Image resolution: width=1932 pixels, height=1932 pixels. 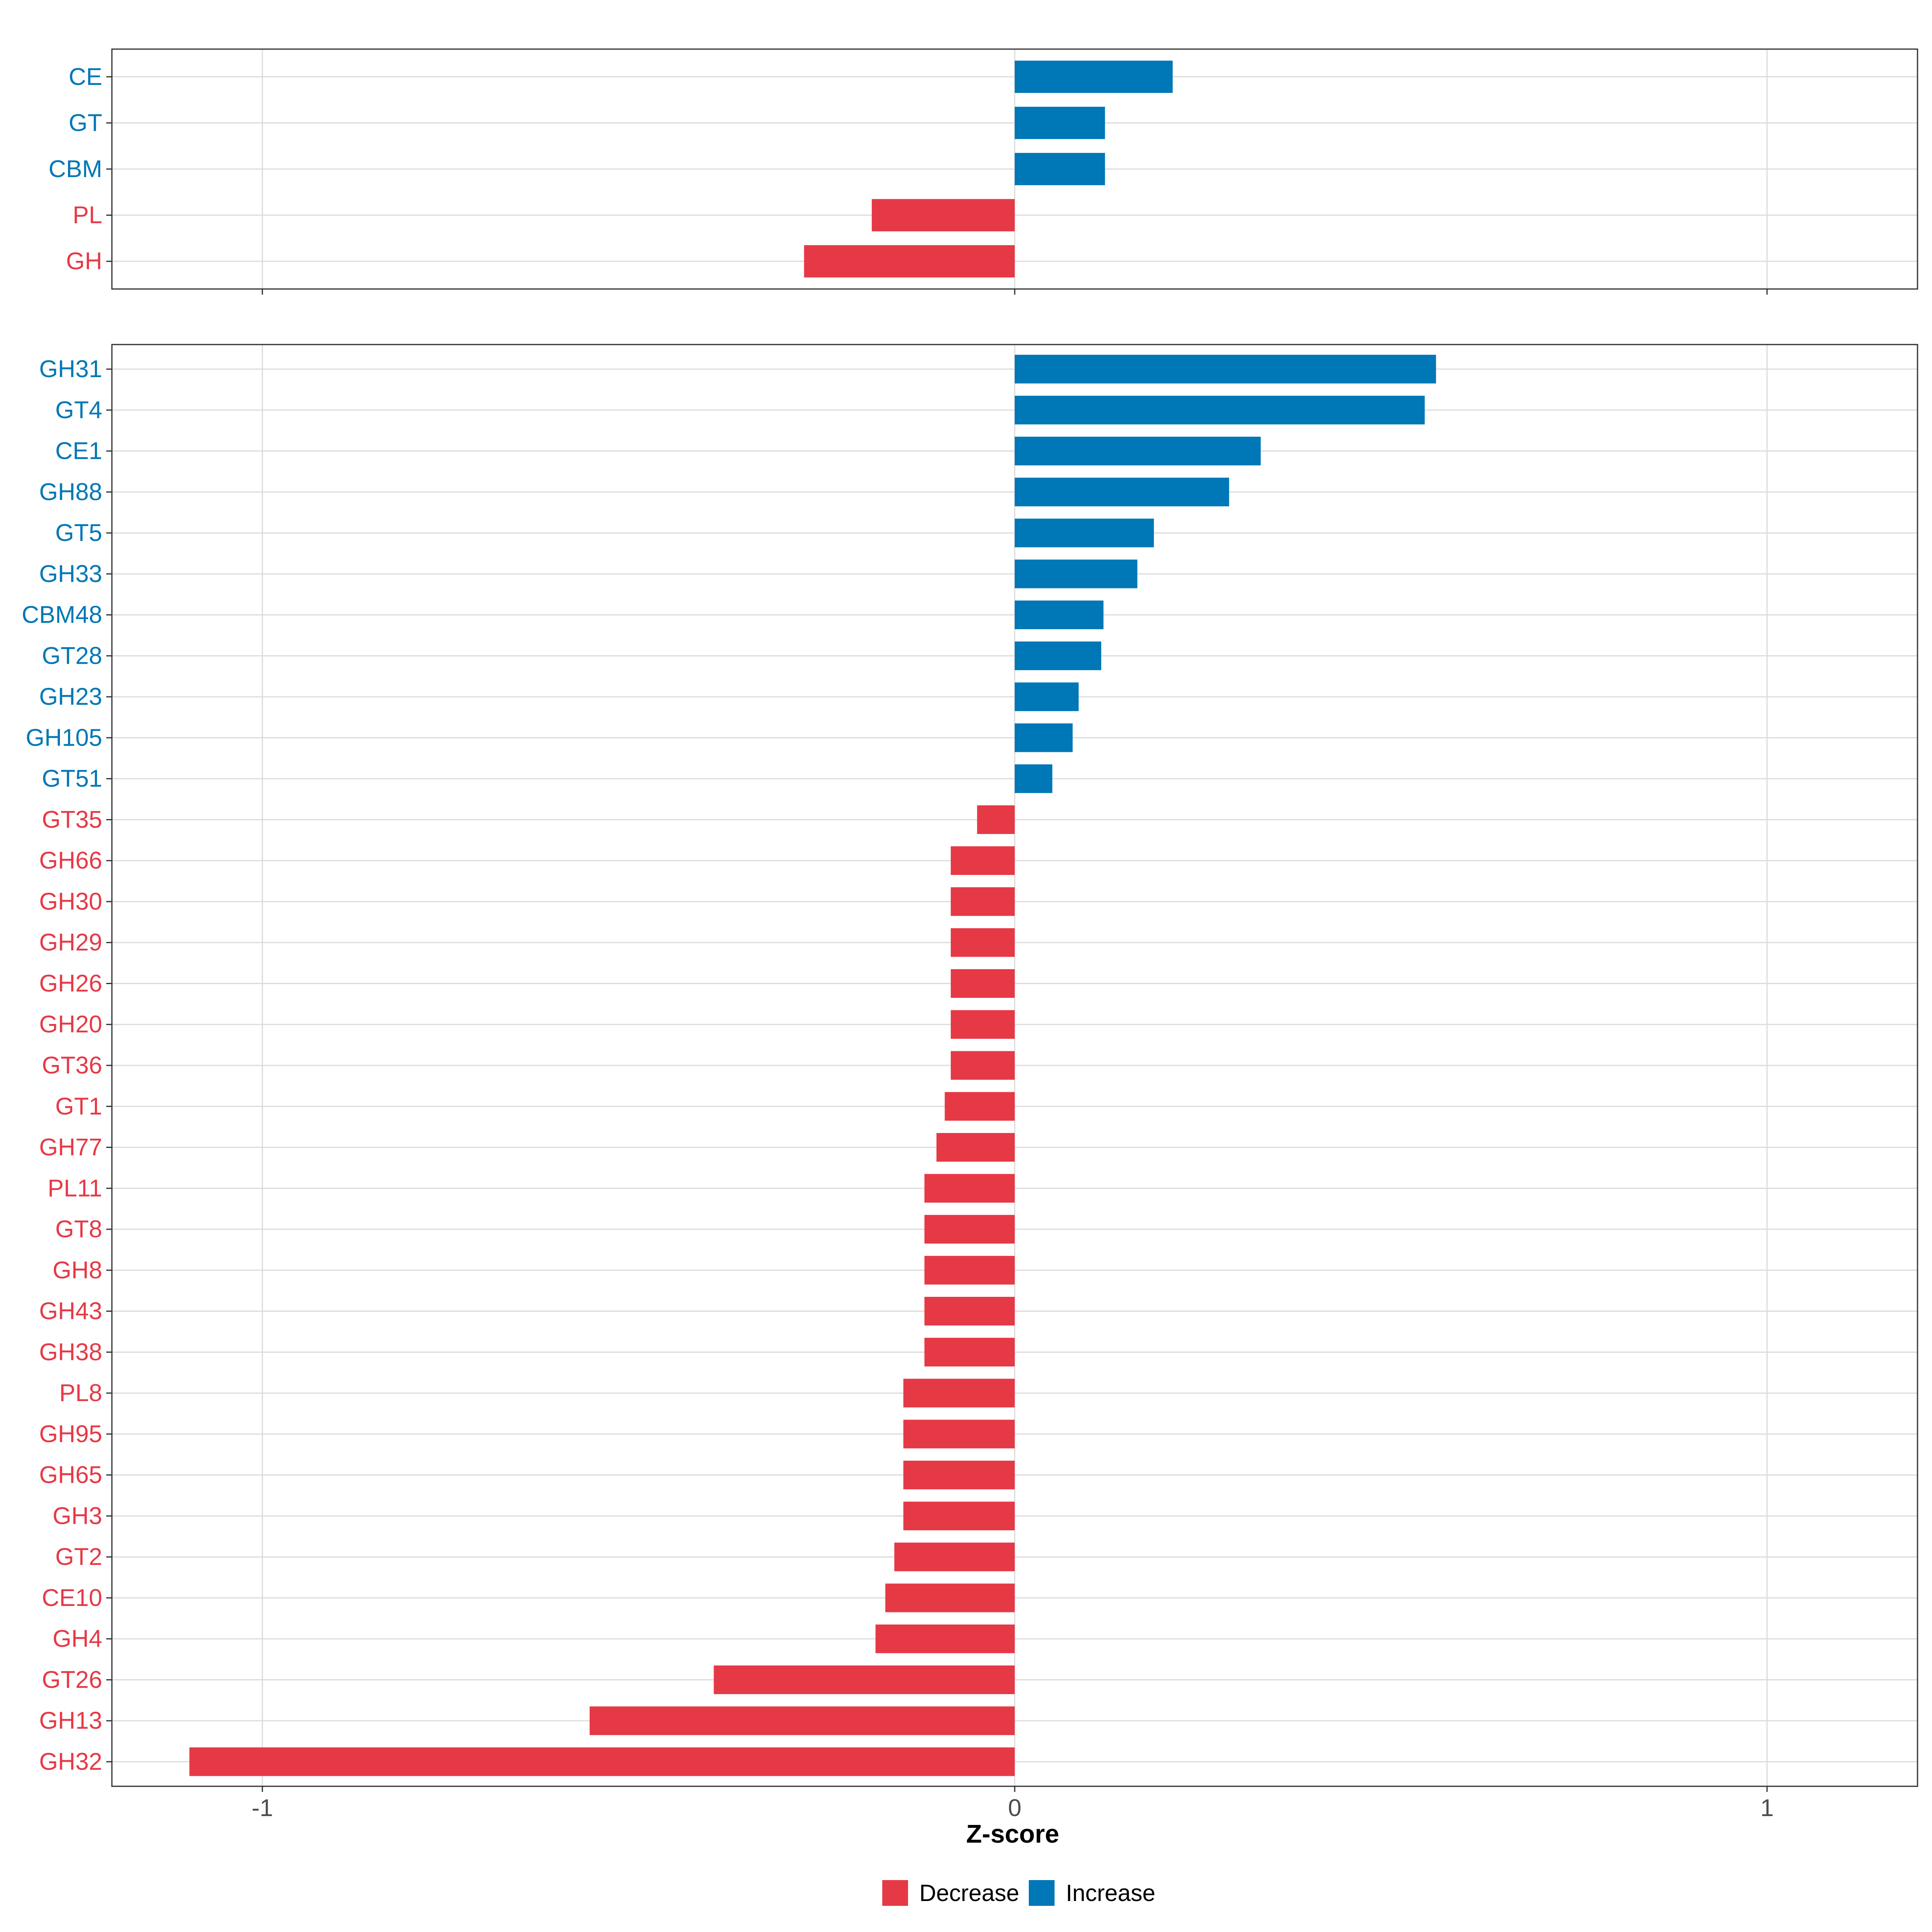 What do you see at coordinates (78, 1229) in the screenshot?
I see `y-tick-label: GT8` at bounding box center [78, 1229].